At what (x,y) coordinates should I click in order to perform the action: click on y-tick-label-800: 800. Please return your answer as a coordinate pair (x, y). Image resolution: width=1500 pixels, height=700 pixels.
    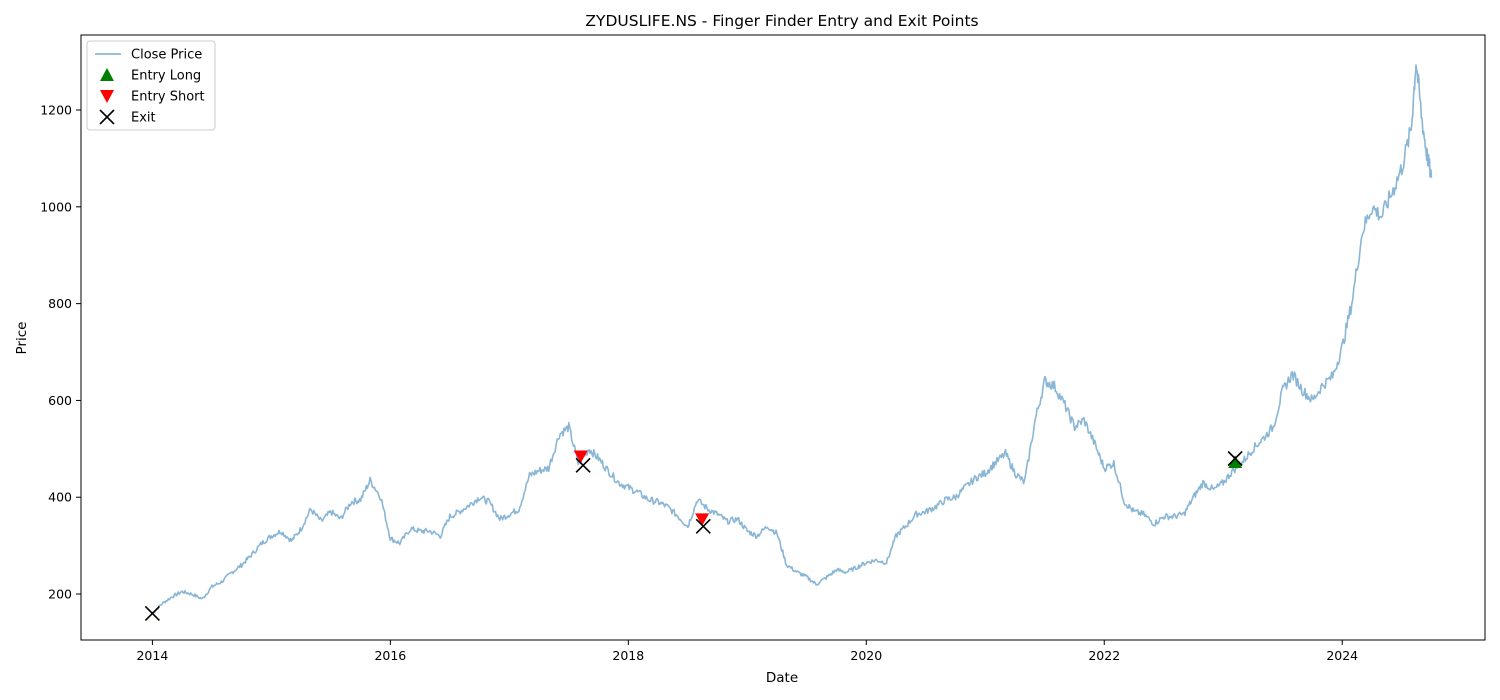
    Looking at the image, I should click on (60, 303).